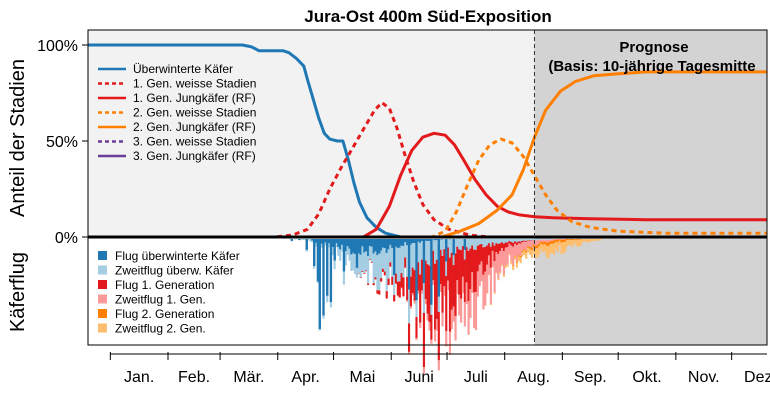  I want to click on y-tick-label: 100%, so click(57, 46).